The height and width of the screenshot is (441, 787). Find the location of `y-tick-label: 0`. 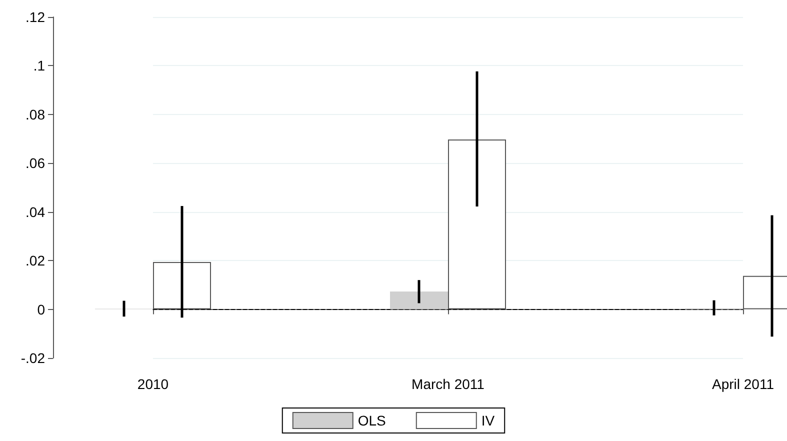

y-tick-label: 0 is located at coordinates (41, 309).